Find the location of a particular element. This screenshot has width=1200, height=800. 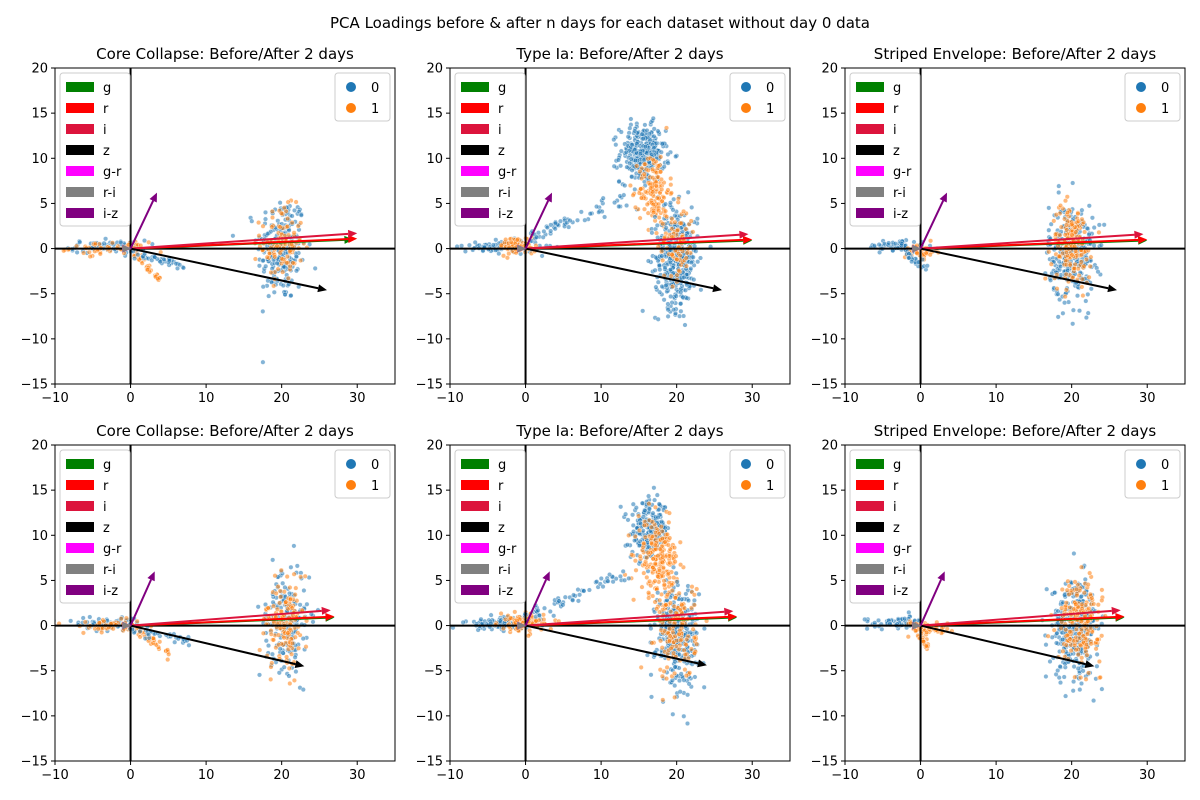

x-tick-label: −10 is located at coordinates (54, 398).